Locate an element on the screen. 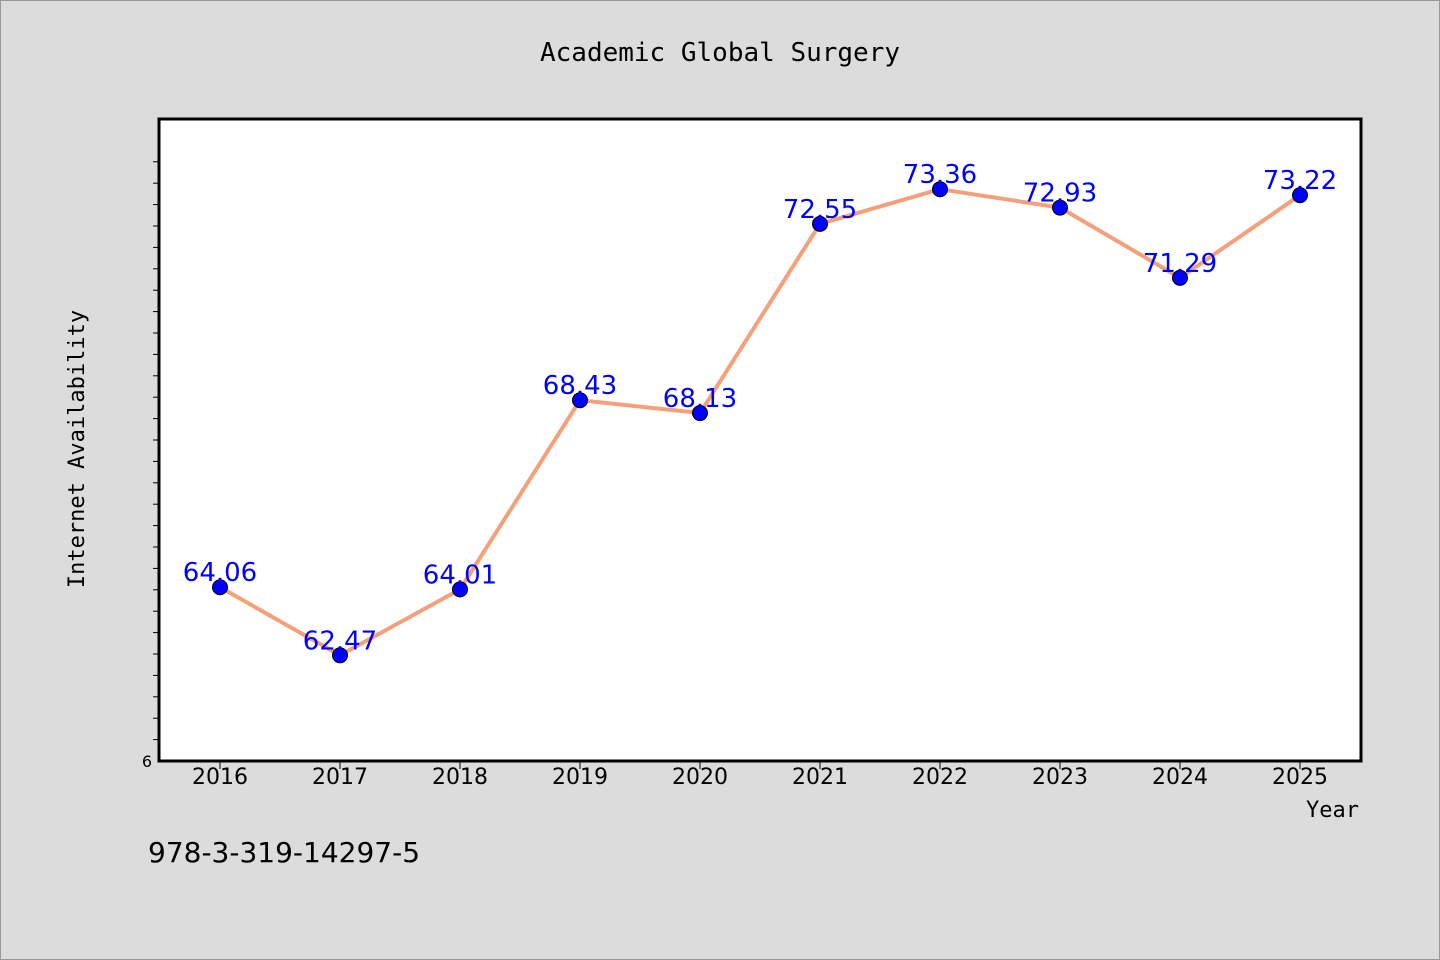 The width and height of the screenshot is (1440, 960). x-tick-label: 2021 is located at coordinates (820, 777).